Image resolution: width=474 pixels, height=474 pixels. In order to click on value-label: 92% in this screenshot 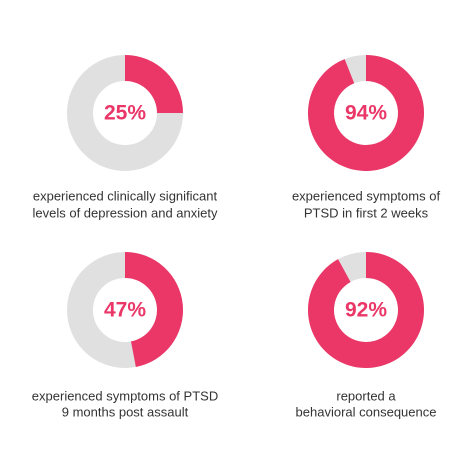, I will do `click(366, 310)`.